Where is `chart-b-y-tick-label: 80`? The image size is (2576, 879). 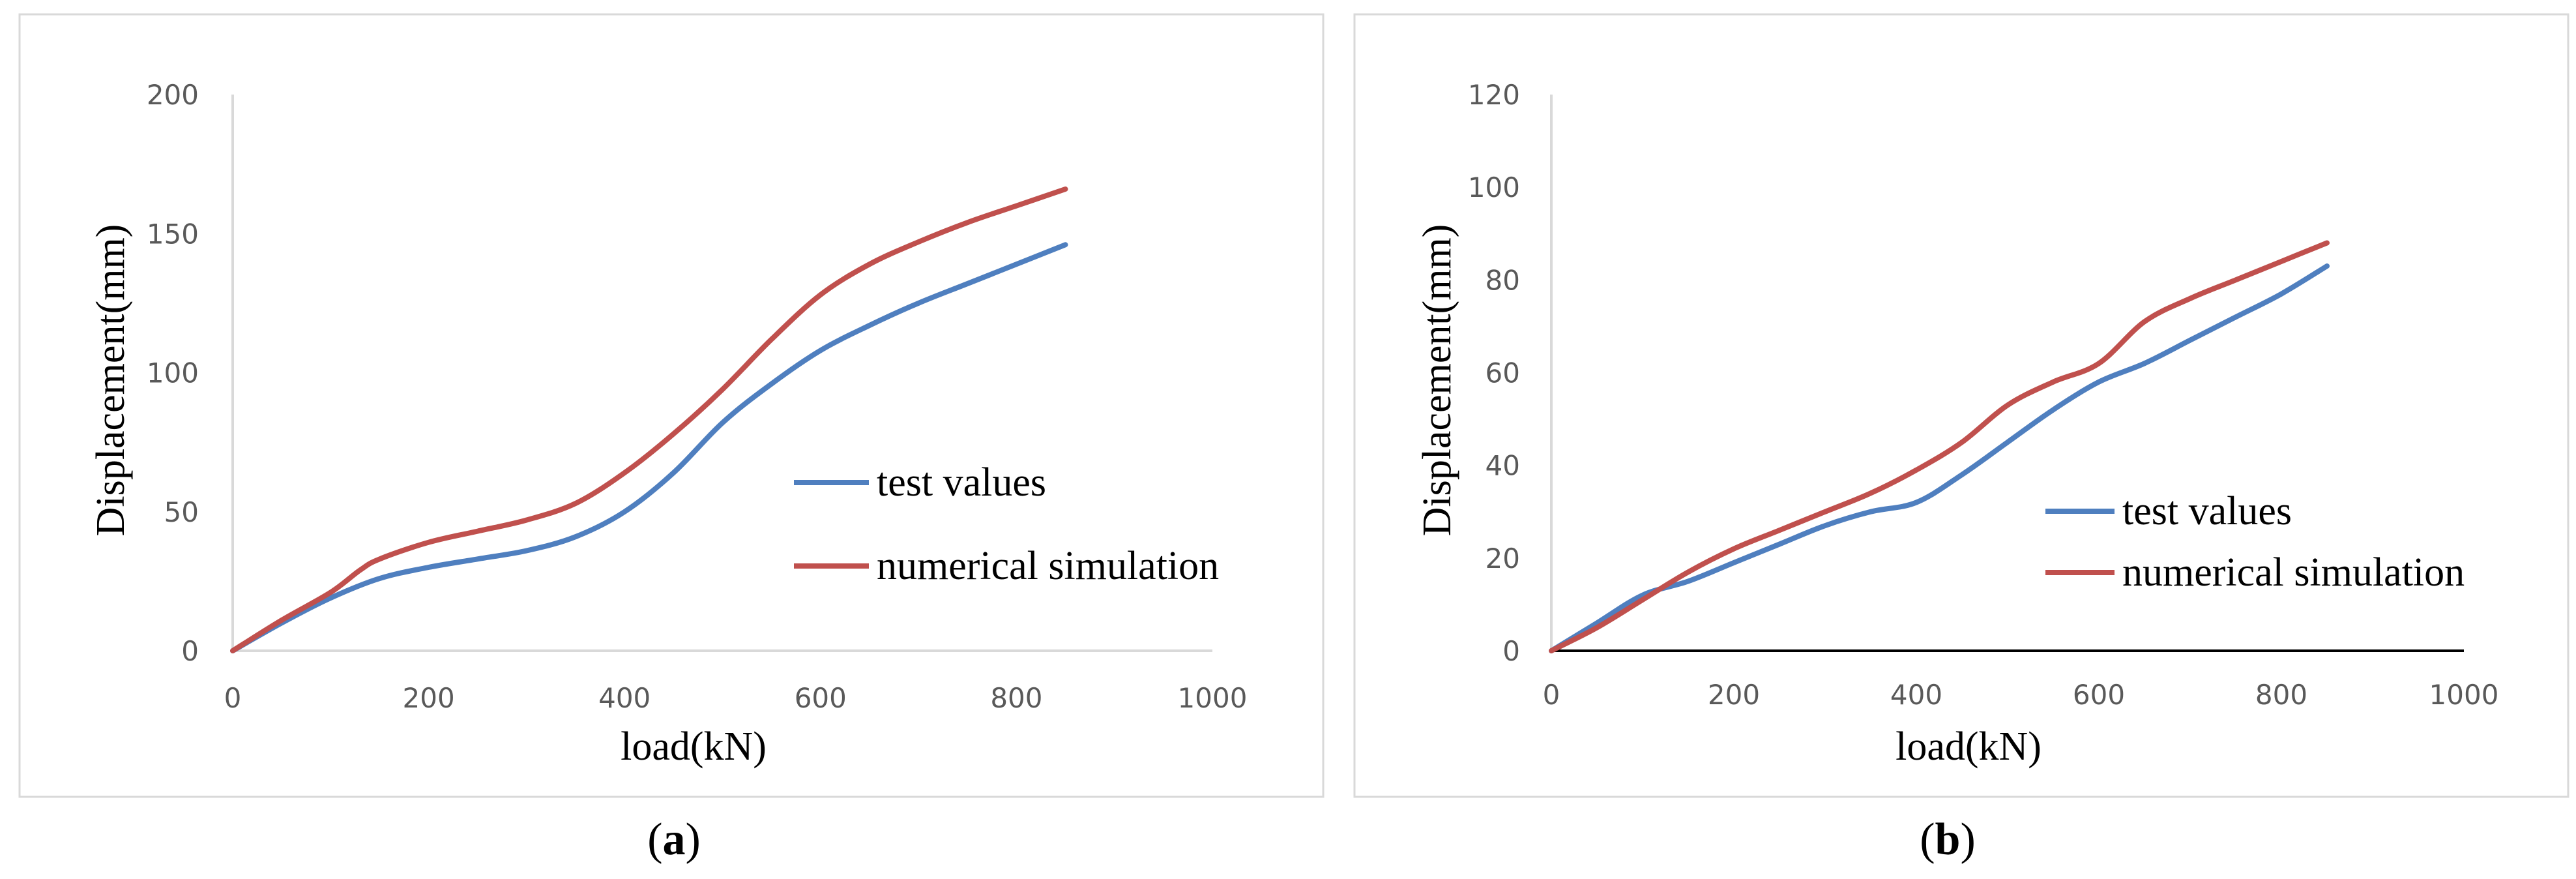
chart-b-y-tick-label: 80 is located at coordinates (1503, 280).